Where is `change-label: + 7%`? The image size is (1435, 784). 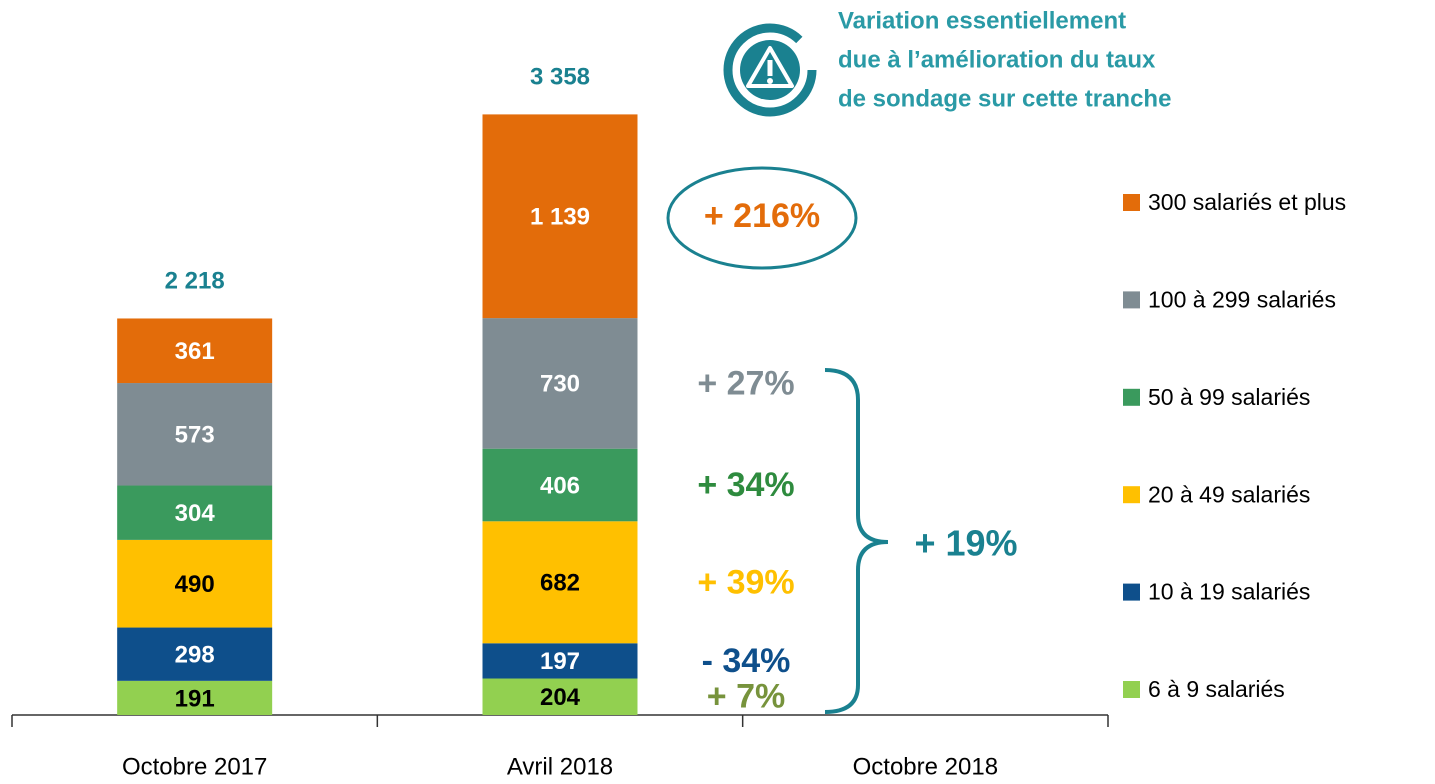 change-label: + 7% is located at coordinates (746, 697).